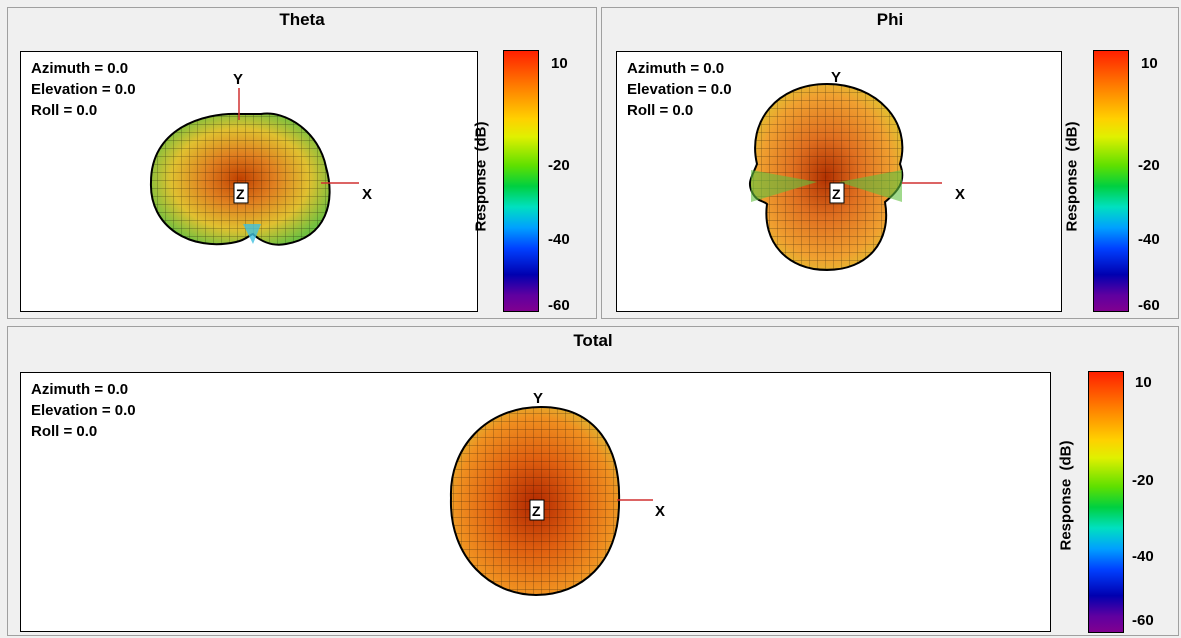 The width and height of the screenshot is (1181, 638). Describe the element at coordinates (593, 340) in the screenshot. I see `panel-title: Total` at that location.